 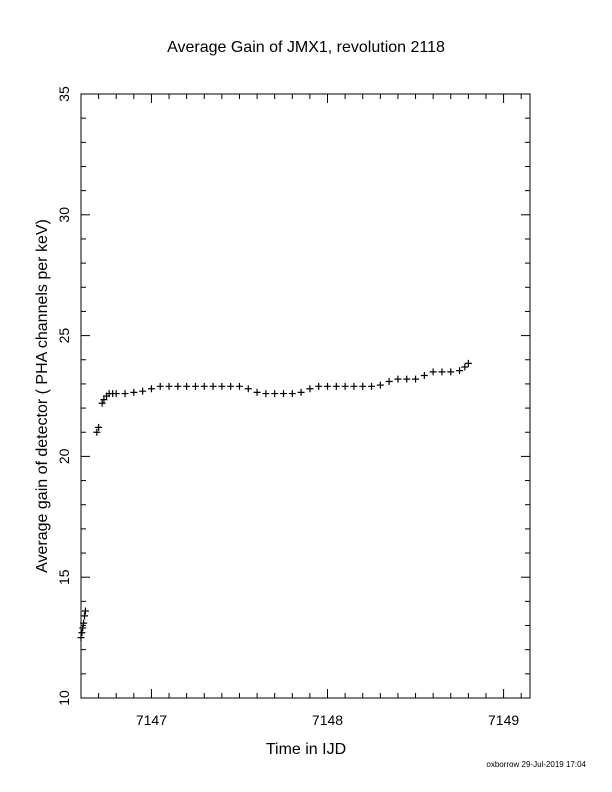 What do you see at coordinates (64, 94) in the screenshot?
I see `y-tick-label: 35` at bounding box center [64, 94].